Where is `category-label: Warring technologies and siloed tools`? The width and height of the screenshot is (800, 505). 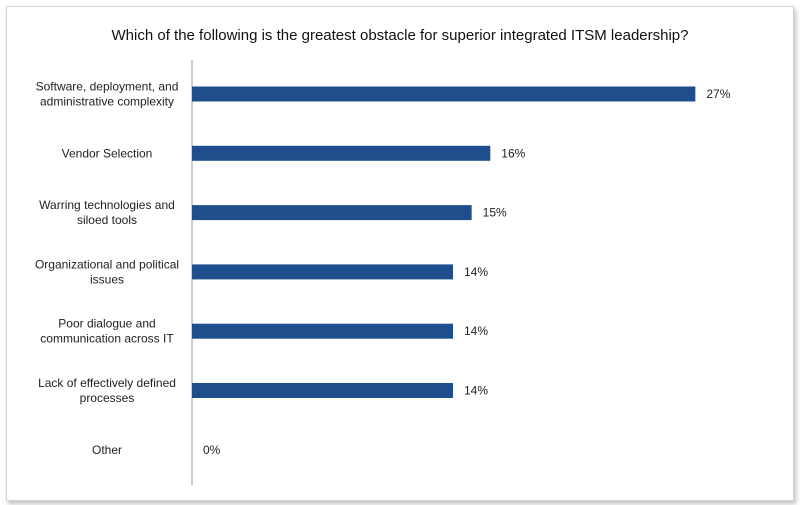 category-label: Warring technologies and siloed tools is located at coordinates (107, 212).